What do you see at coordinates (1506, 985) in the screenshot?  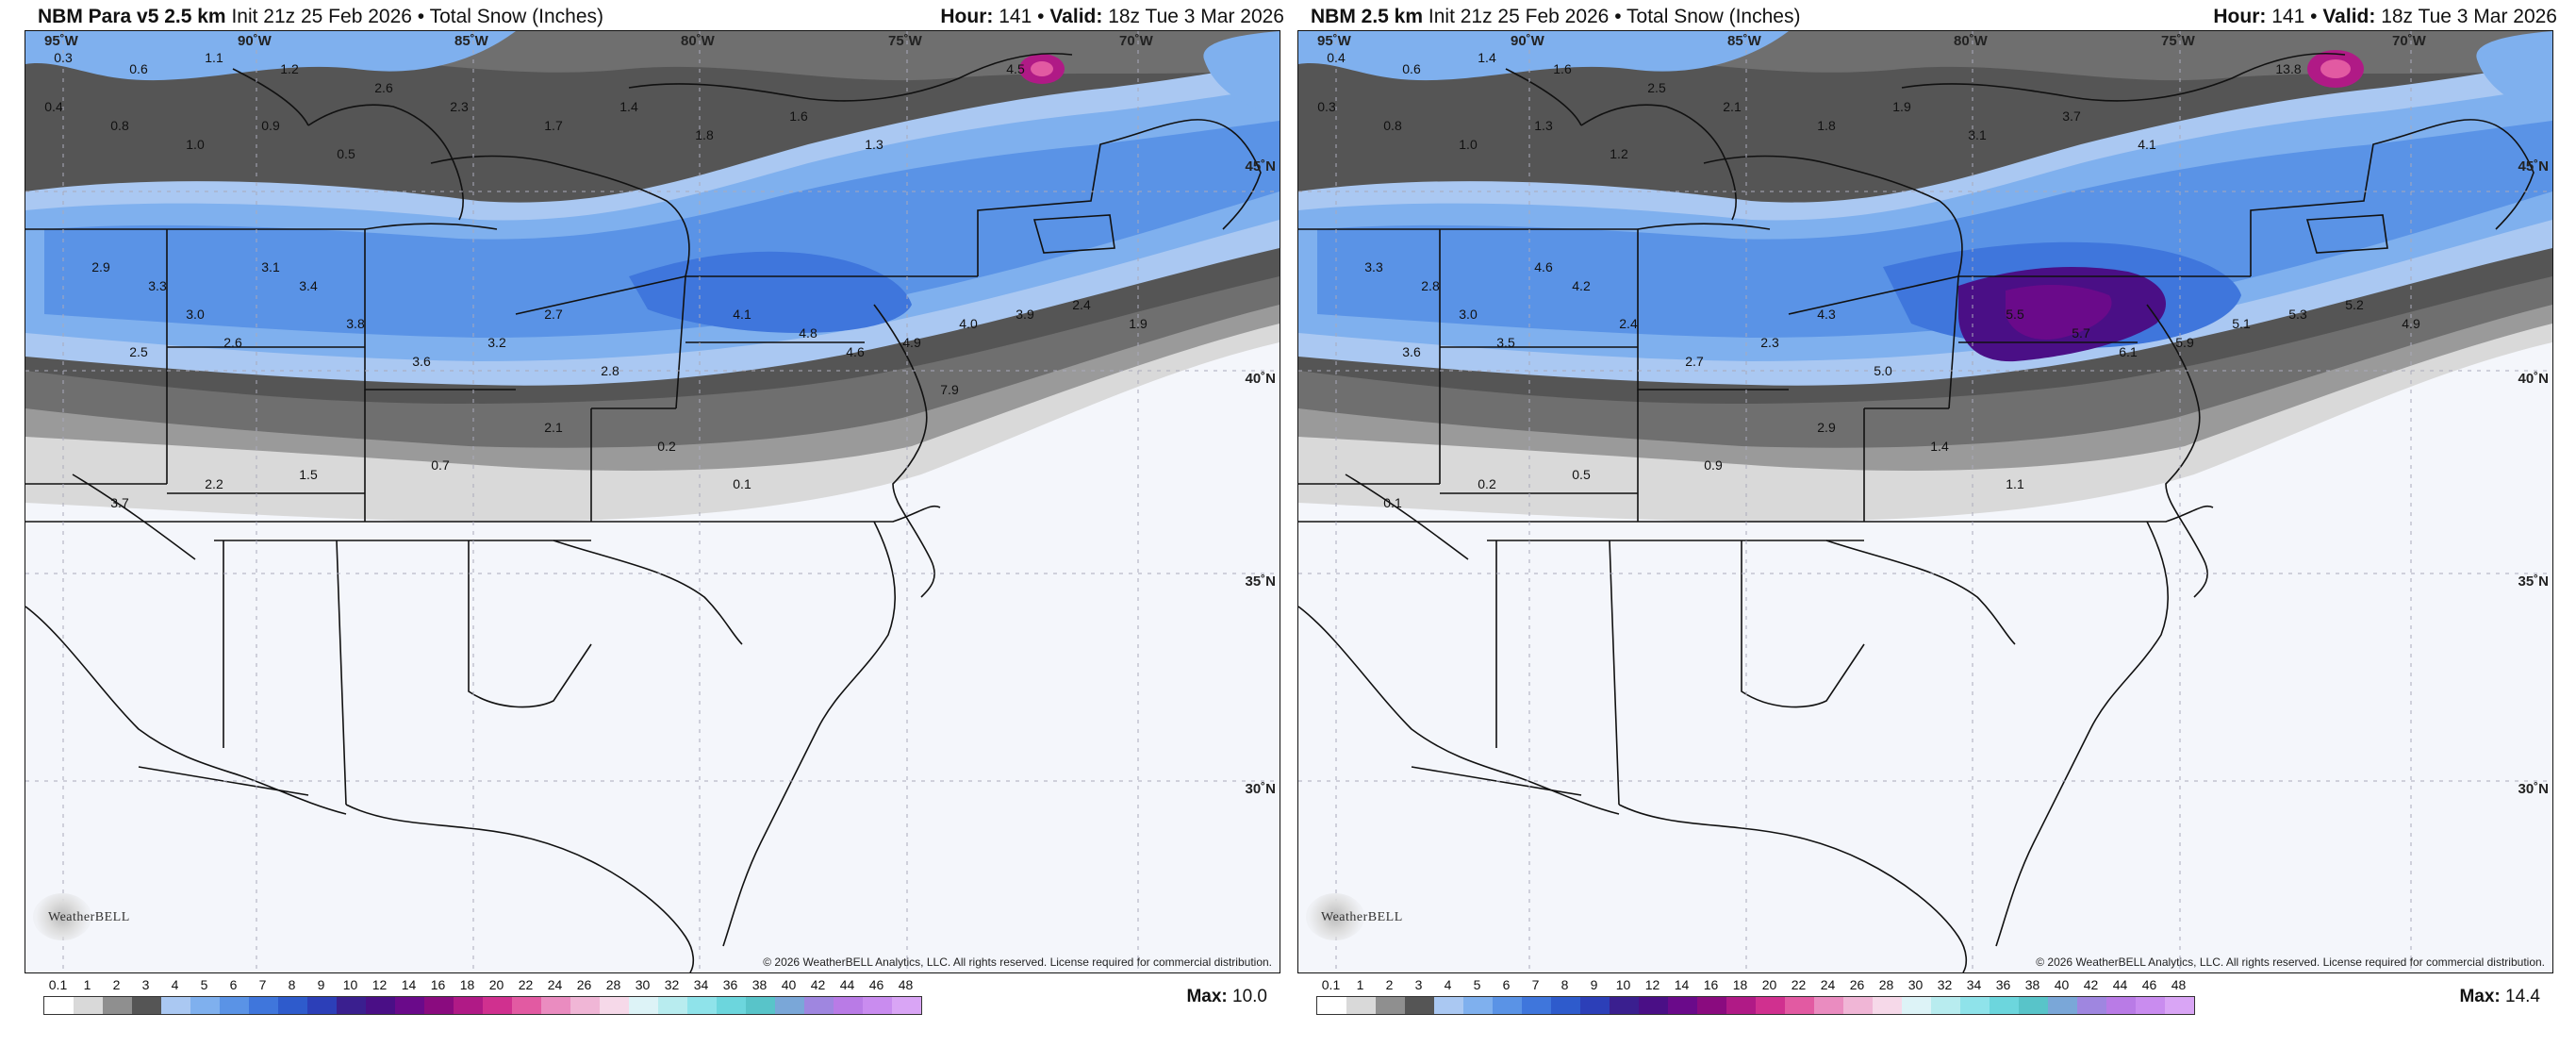 I see `legend-tick: 6` at bounding box center [1506, 985].